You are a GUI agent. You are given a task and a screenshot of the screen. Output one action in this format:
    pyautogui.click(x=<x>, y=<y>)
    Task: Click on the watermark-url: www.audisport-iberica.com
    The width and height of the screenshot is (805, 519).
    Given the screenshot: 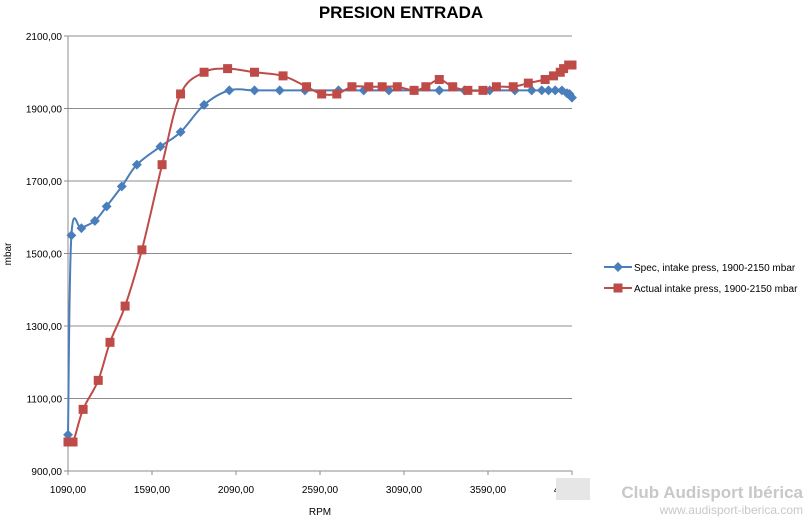 What is the action you would take?
    pyautogui.click(x=731, y=510)
    